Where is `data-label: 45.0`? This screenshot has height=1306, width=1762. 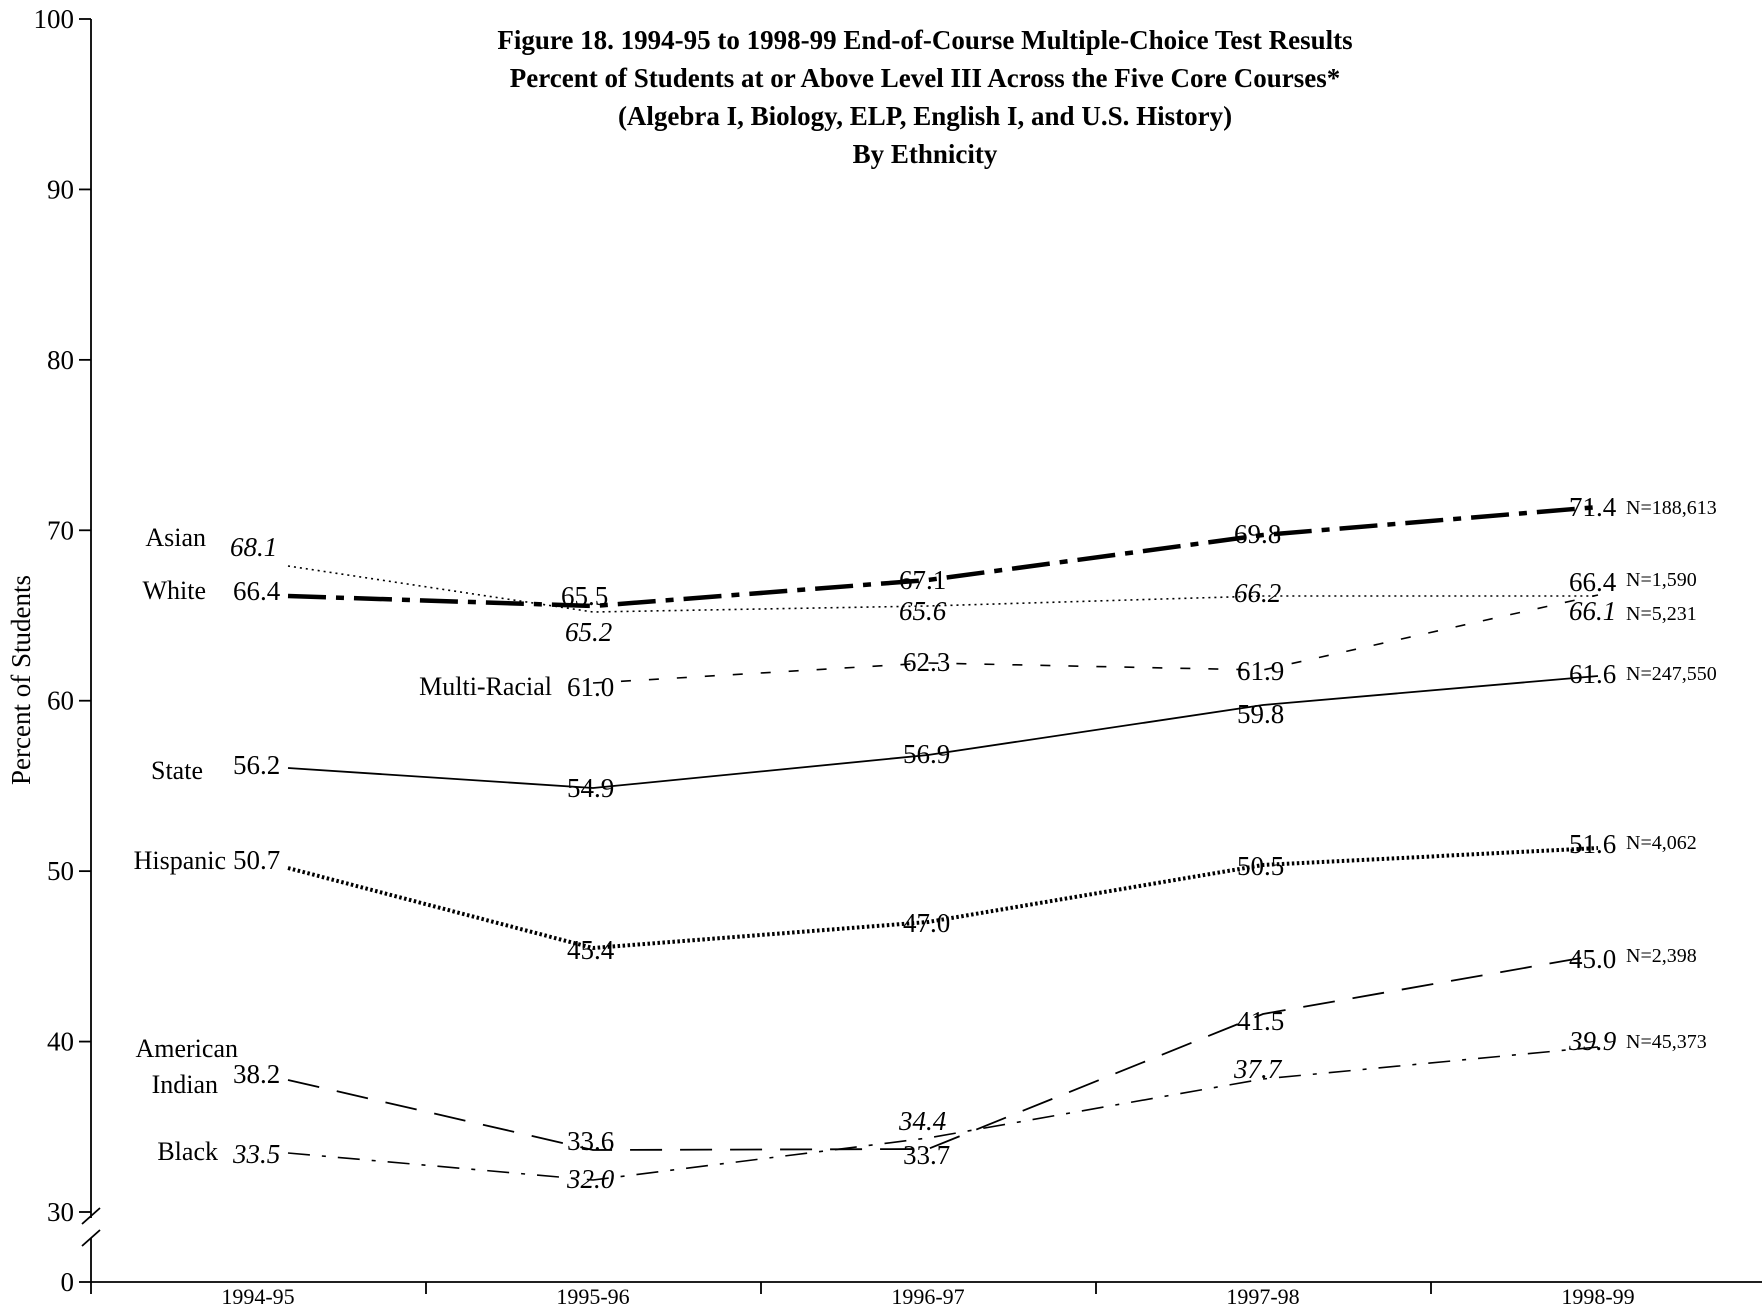
data-label: 45.0 is located at coordinates (1592, 959).